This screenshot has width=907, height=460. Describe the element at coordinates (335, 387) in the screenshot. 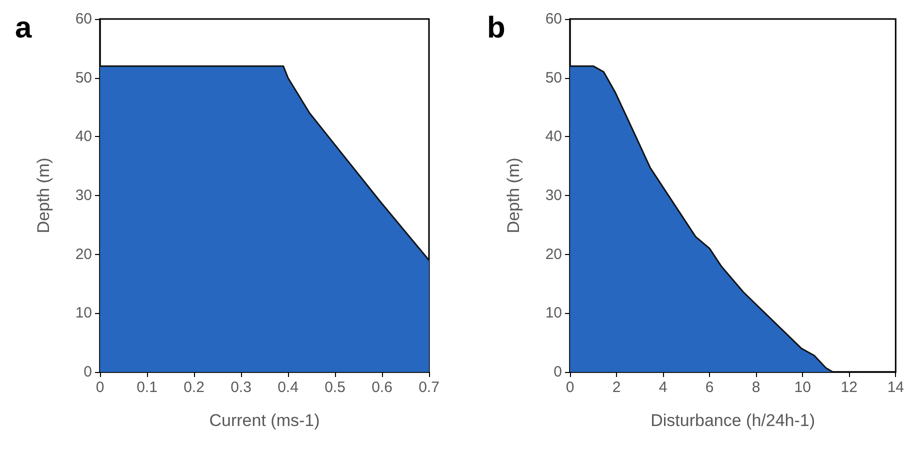

I see `x-tick-label: 0.5` at that location.